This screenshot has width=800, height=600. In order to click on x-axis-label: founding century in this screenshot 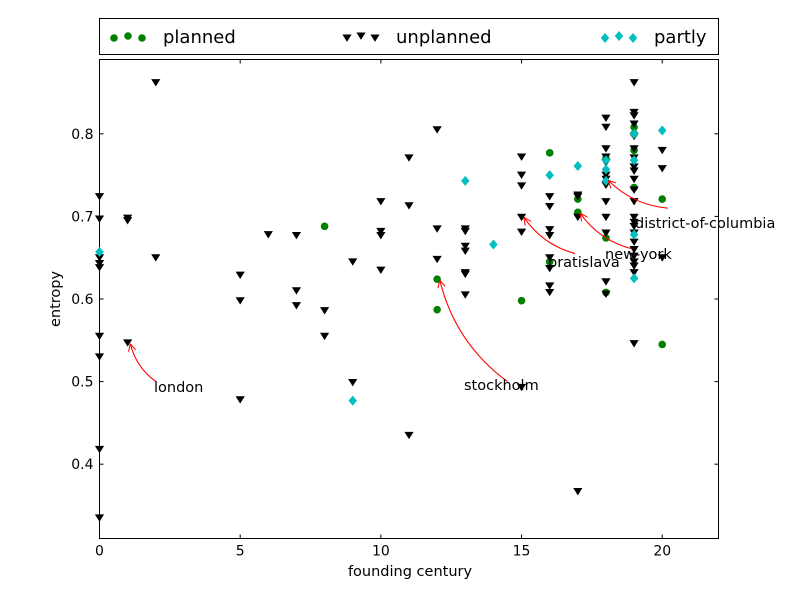, I will do `click(410, 572)`.